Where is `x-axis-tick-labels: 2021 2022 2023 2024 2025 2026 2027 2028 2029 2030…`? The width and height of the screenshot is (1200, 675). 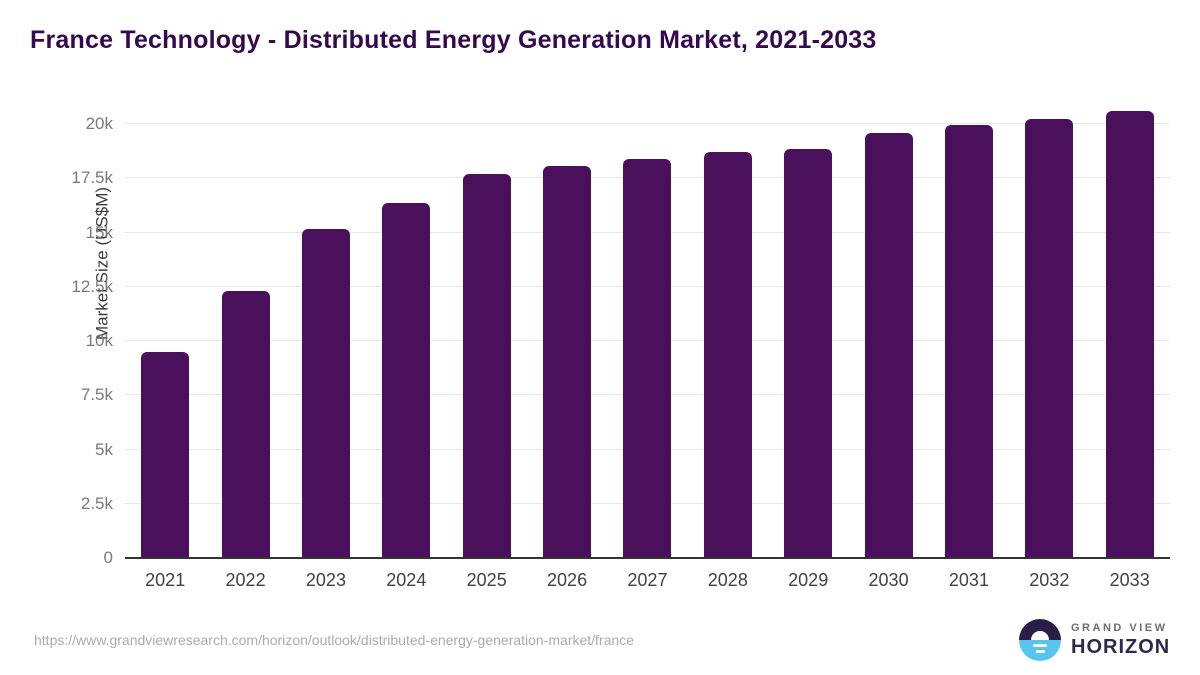
x-axis-tick-labels: 2021 2022 2023 2024 2025 2026 2027 2028 2029 2030… is located at coordinates (647, 580).